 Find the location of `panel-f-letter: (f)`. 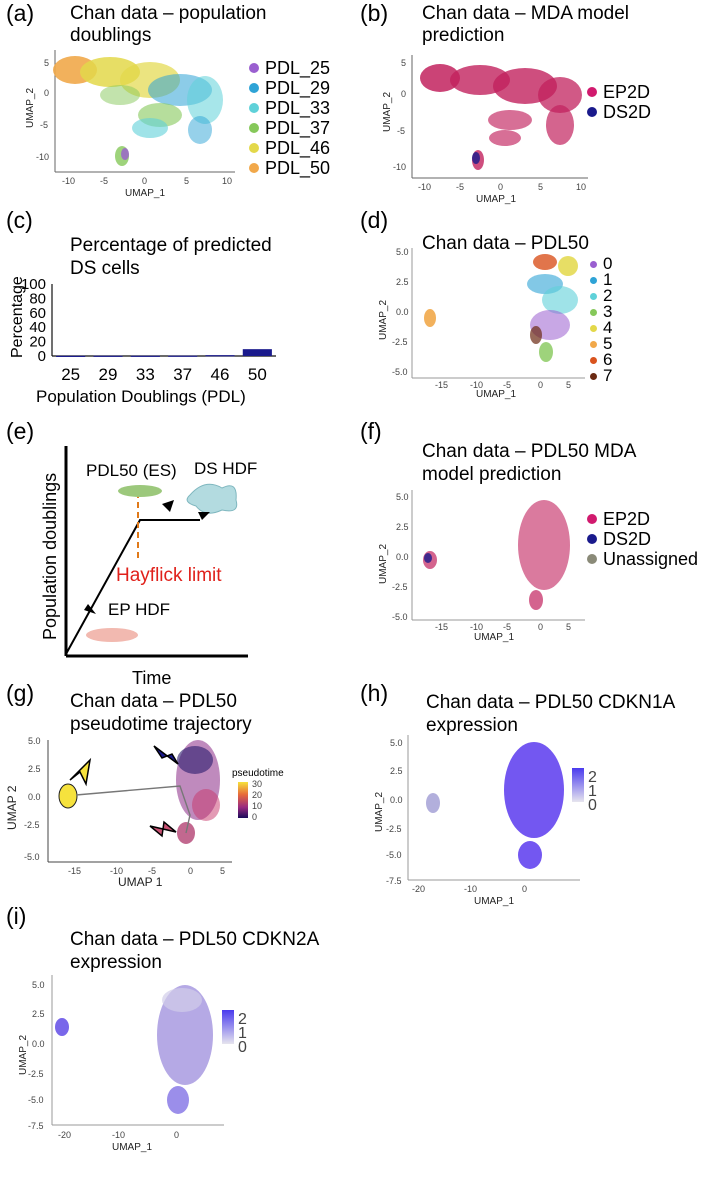

panel-f-letter: (f) is located at coordinates (371, 431).